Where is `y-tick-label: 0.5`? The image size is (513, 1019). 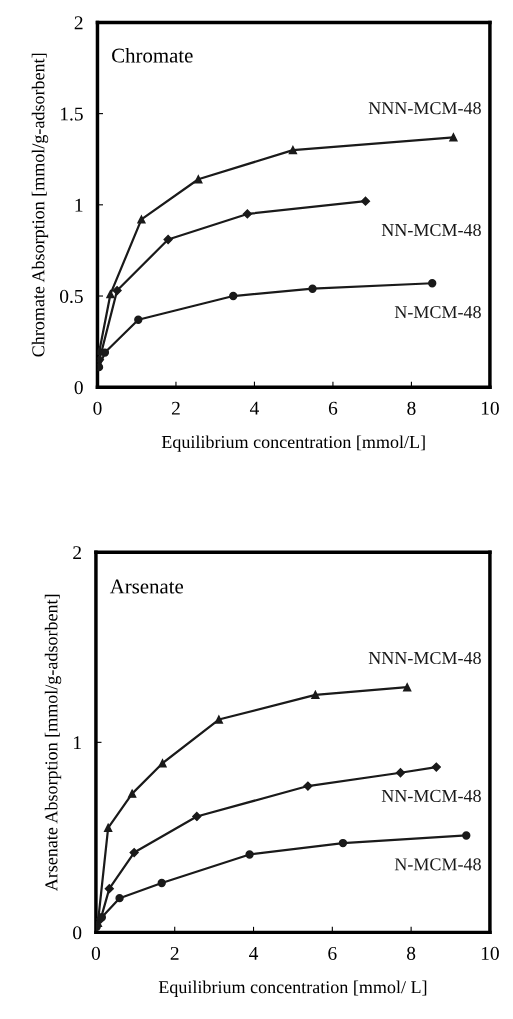 y-tick-label: 0.5 is located at coordinates (71, 296).